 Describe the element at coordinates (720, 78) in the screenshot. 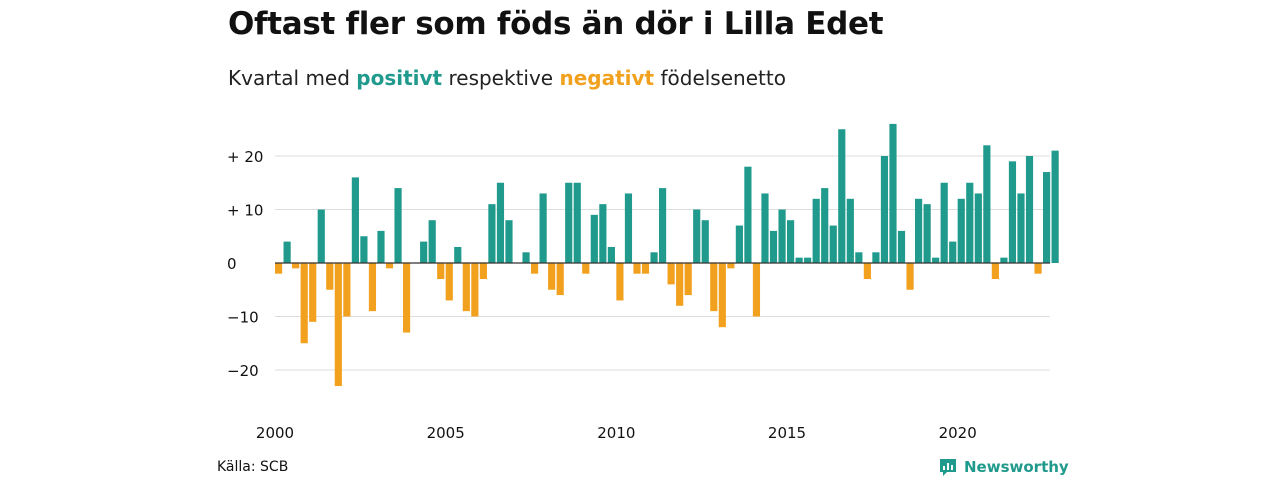

I see `subtitle-suffix: födelsenetto` at that location.